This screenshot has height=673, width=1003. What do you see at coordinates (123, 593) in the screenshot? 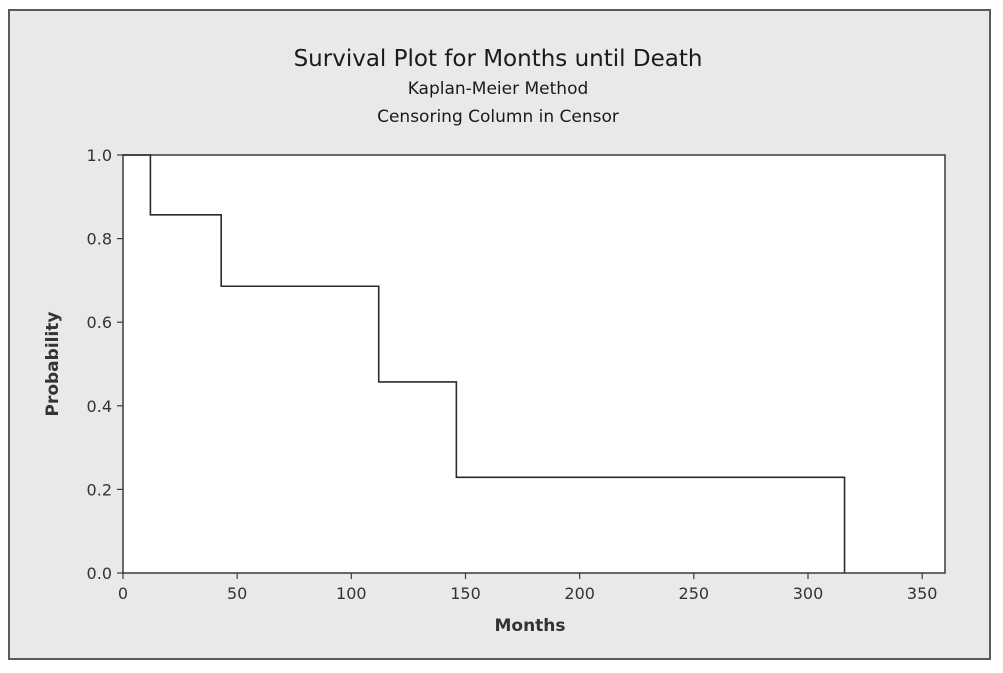
I see `x-tick-label: 0` at bounding box center [123, 593].